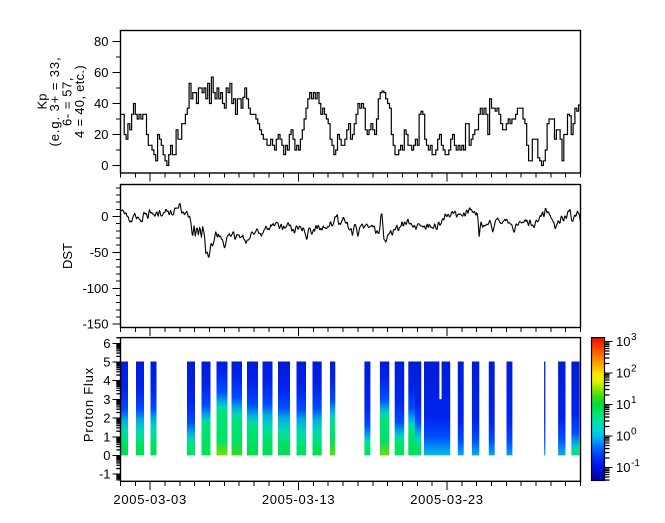 Image resolution: width=665 pixels, height=523 pixels. I want to click on svg-text: 2005-03-13, so click(299, 499).